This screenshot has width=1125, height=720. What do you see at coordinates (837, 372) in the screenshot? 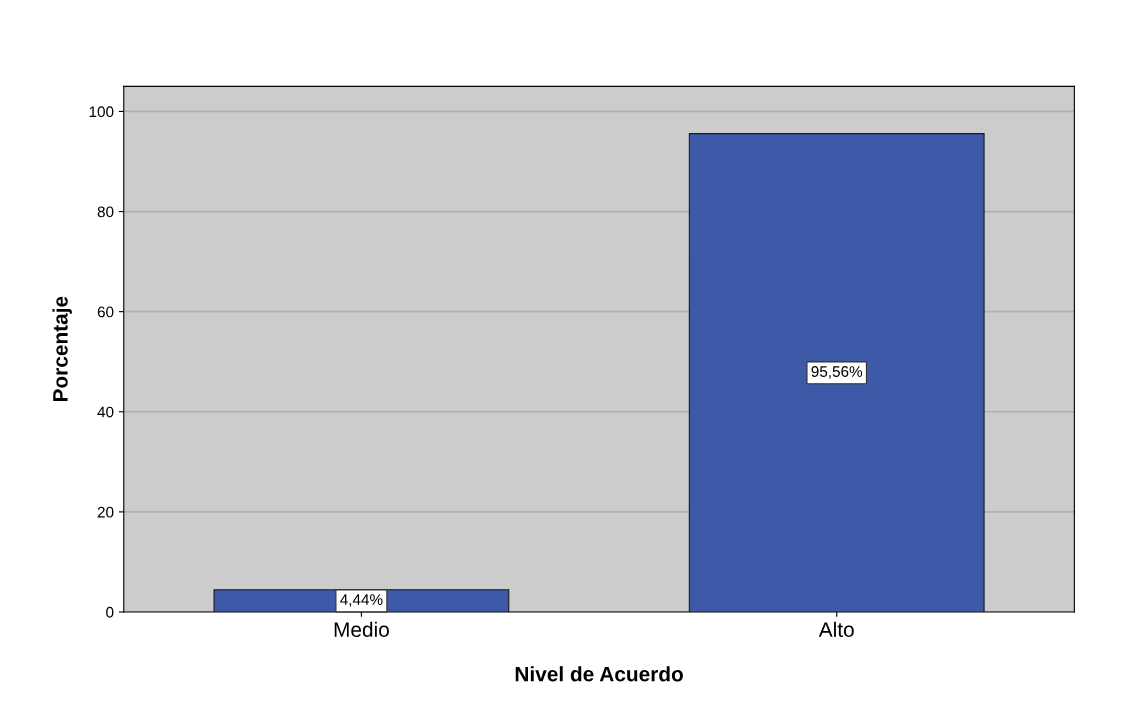
I see `data-label: 95,56%` at bounding box center [837, 372].